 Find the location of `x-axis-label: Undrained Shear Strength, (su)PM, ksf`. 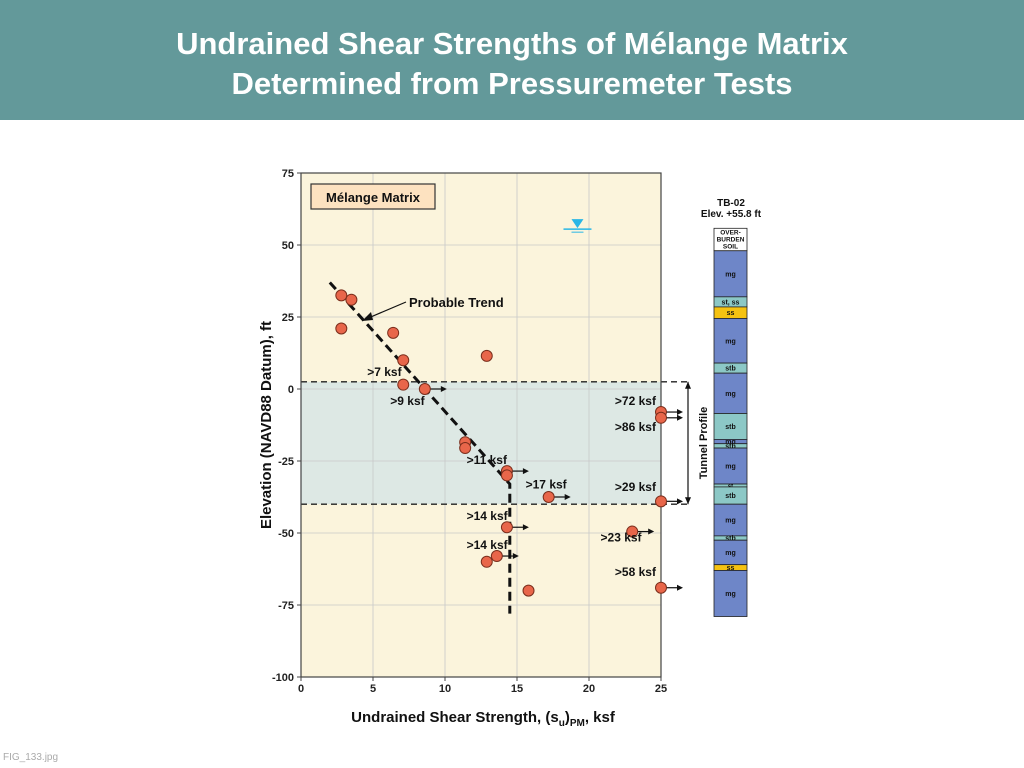

x-axis-label: Undrained Shear Strength, (su)PM, ksf is located at coordinates (483, 719).